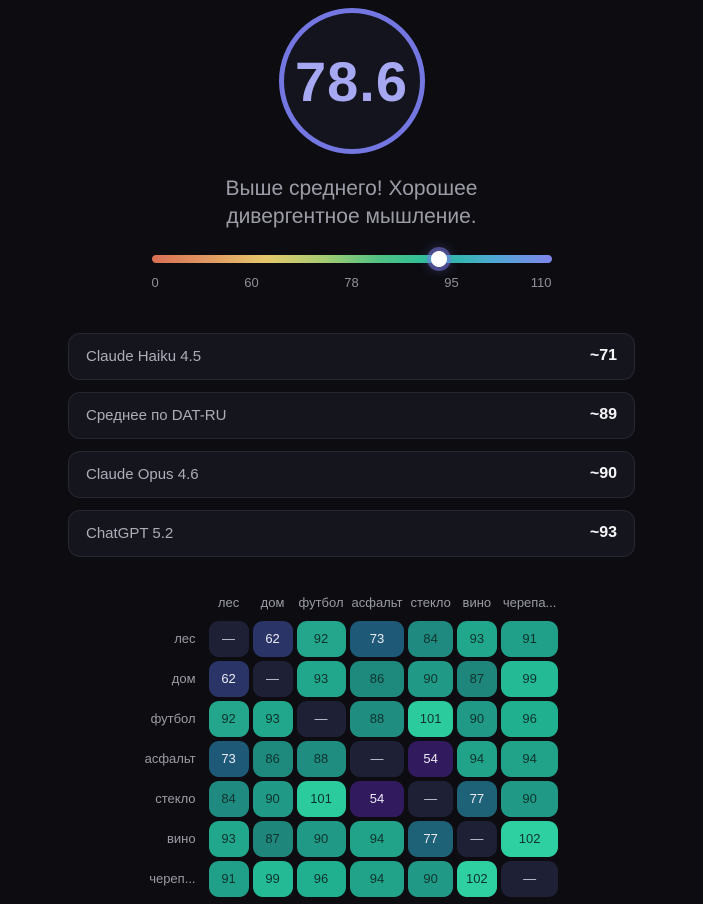  Describe the element at coordinates (251, 282) in the screenshot. I see `scale-tick-label: 60` at that location.